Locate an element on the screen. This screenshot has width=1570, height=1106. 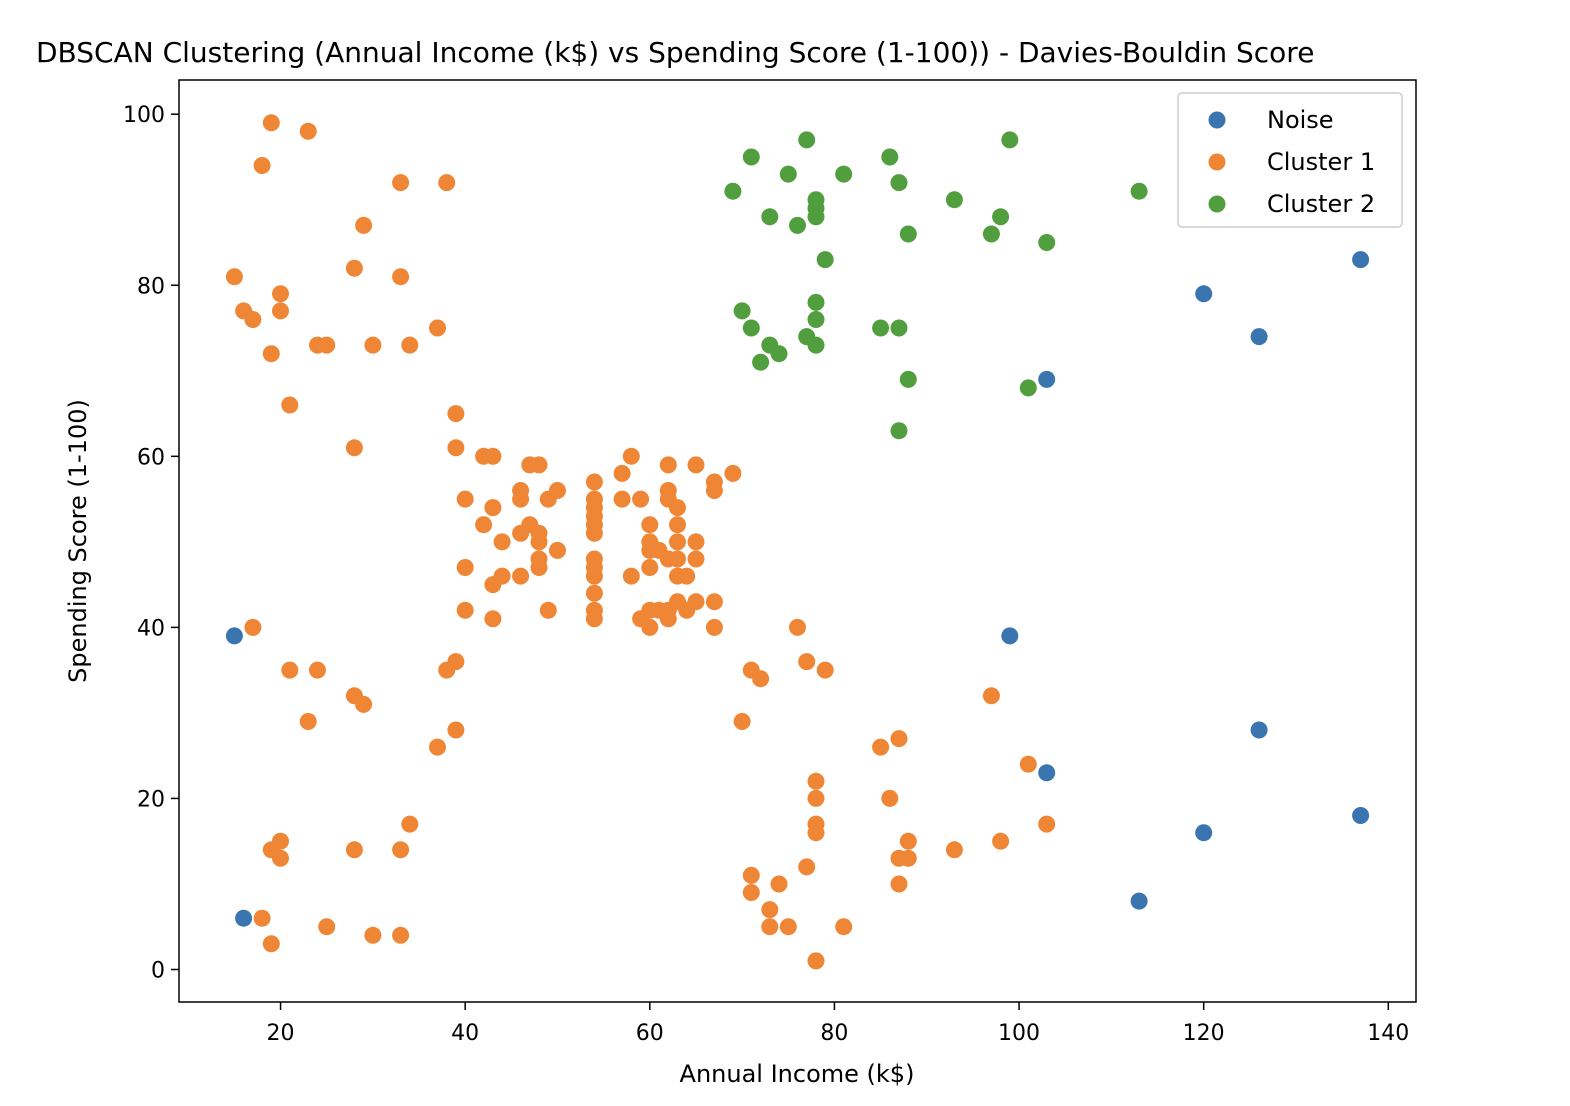
x-tick-label: 80 is located at coordinates (834, 1033).